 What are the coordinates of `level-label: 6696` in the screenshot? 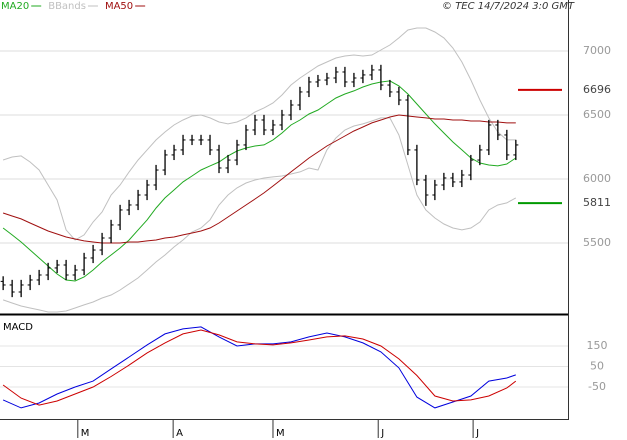 It's located at (597, 89).